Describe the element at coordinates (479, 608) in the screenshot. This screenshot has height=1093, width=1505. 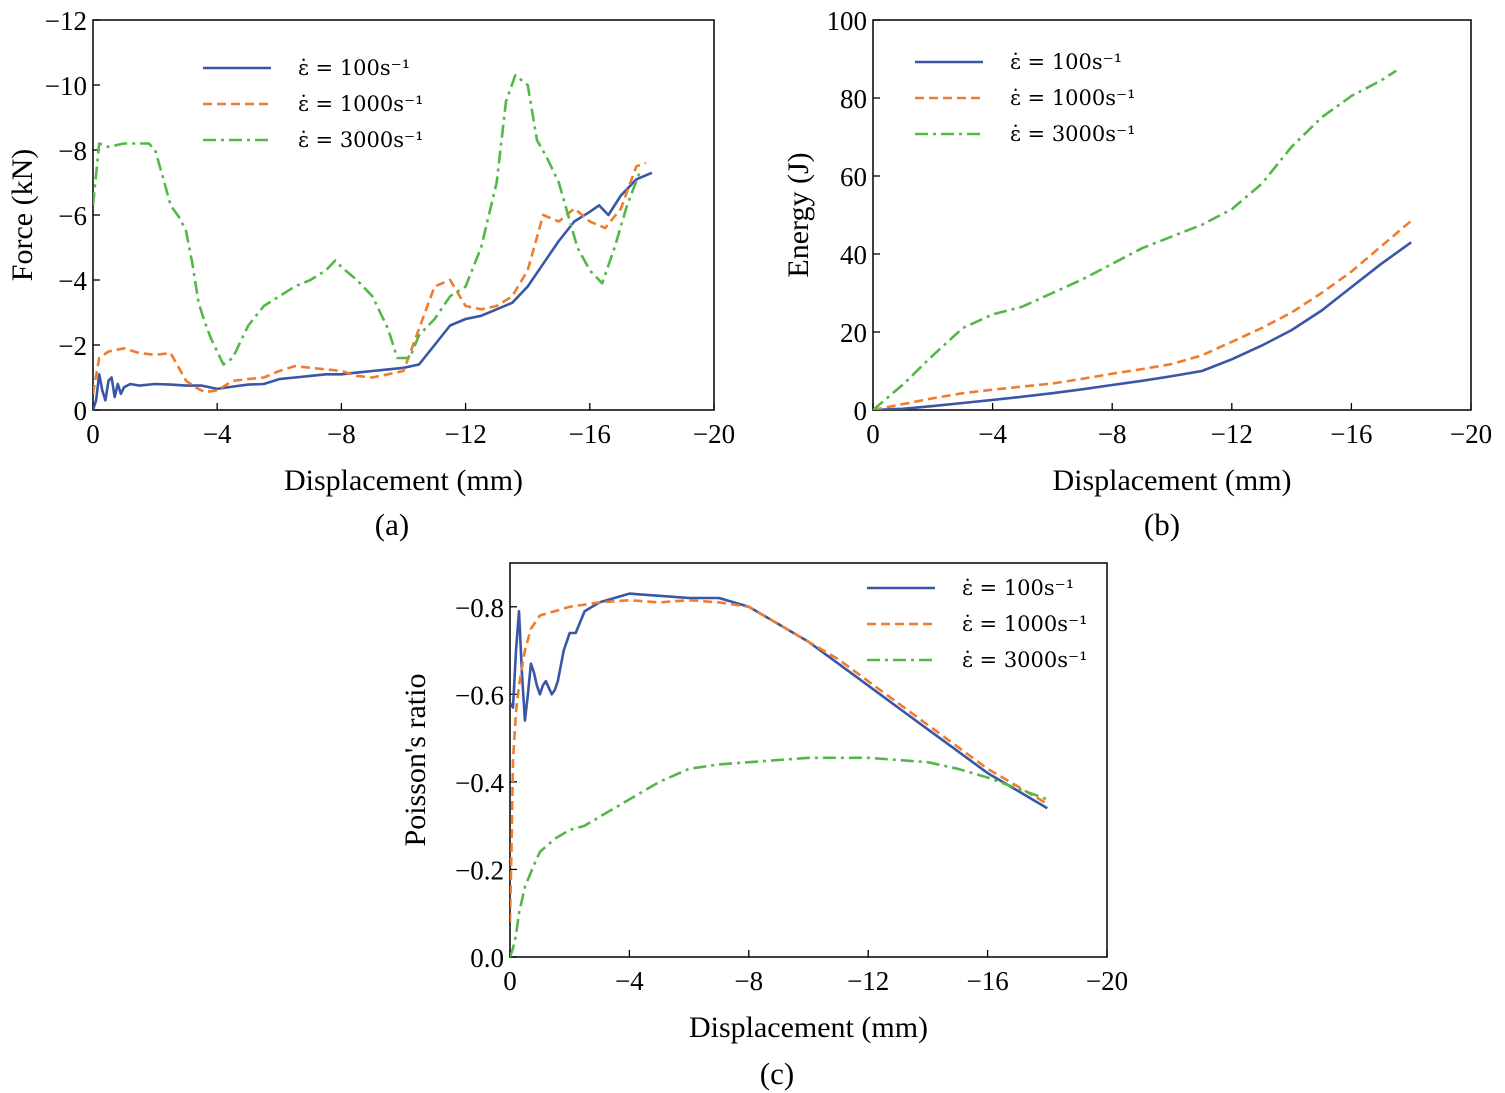
I see `y-tick-label: −0.8` at that location.